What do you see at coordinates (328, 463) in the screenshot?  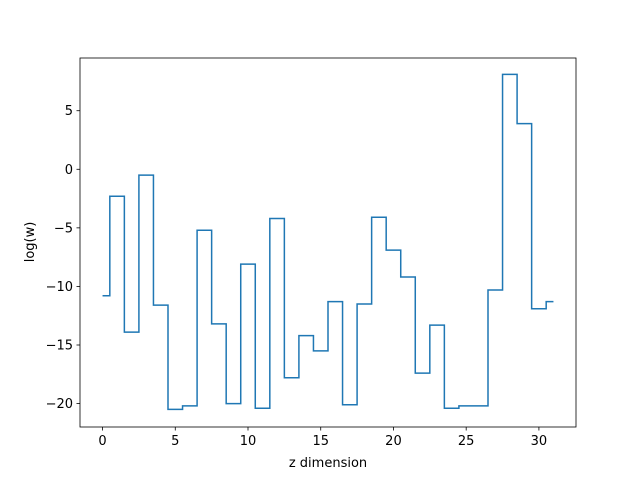 I see `x-axis-label: z dimension` at bounding box center [328, 463].